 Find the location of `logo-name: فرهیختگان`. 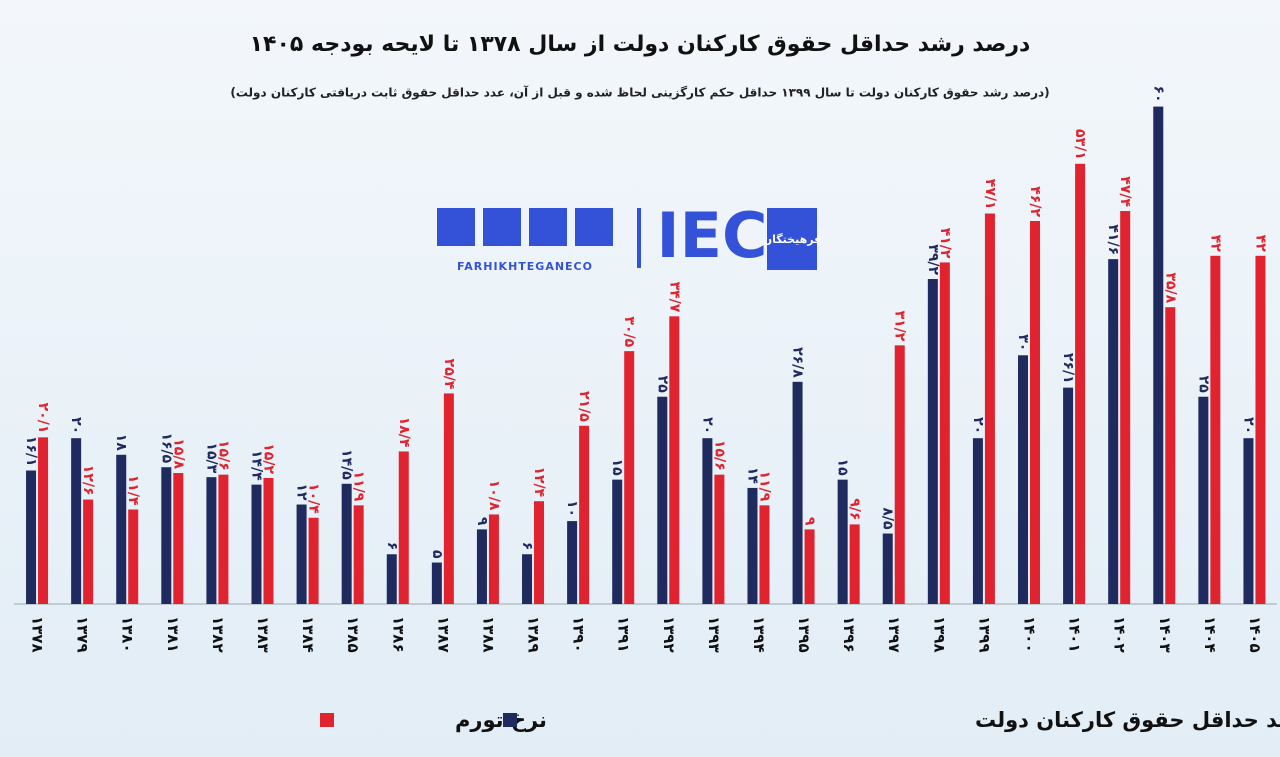

logo-name: فرهیختگان is located at coordinates (792, 239).